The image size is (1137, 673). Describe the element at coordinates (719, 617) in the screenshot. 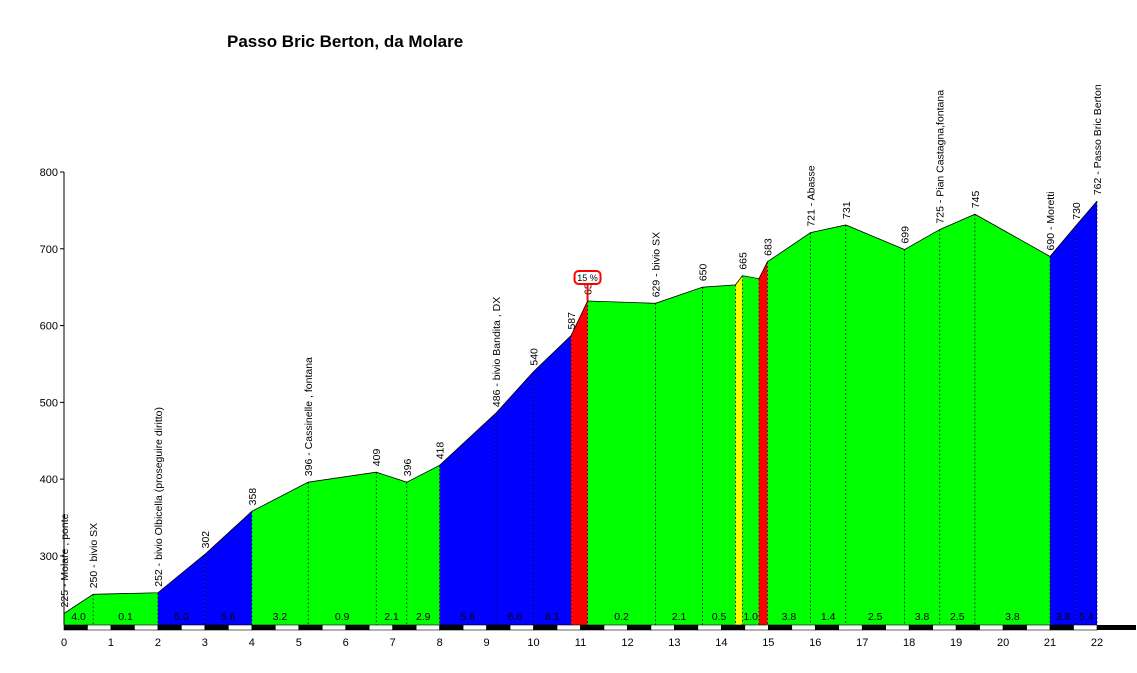

I see `segment-gradient-label: 0.5` at that location.